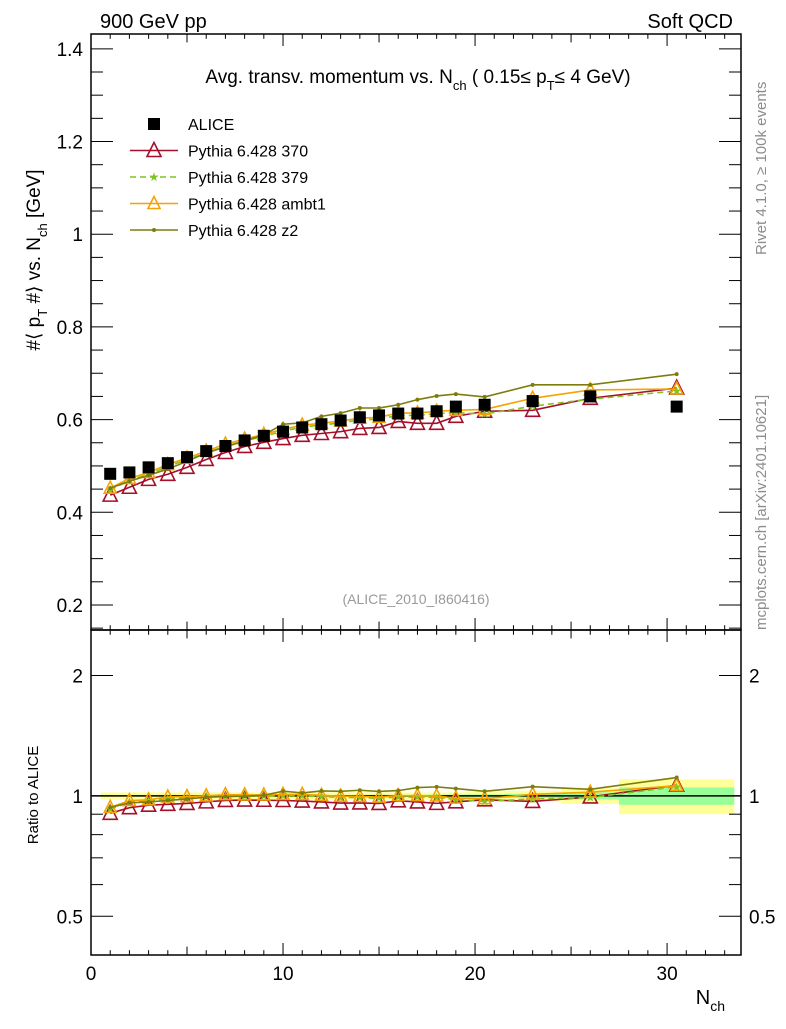 Image resolution: width=786 pixels, height=1029 pixels. Describe the element at coordinates (243, 231) in the screenshot. I see `legend-label: Pythia 6.428 z2` at that location.